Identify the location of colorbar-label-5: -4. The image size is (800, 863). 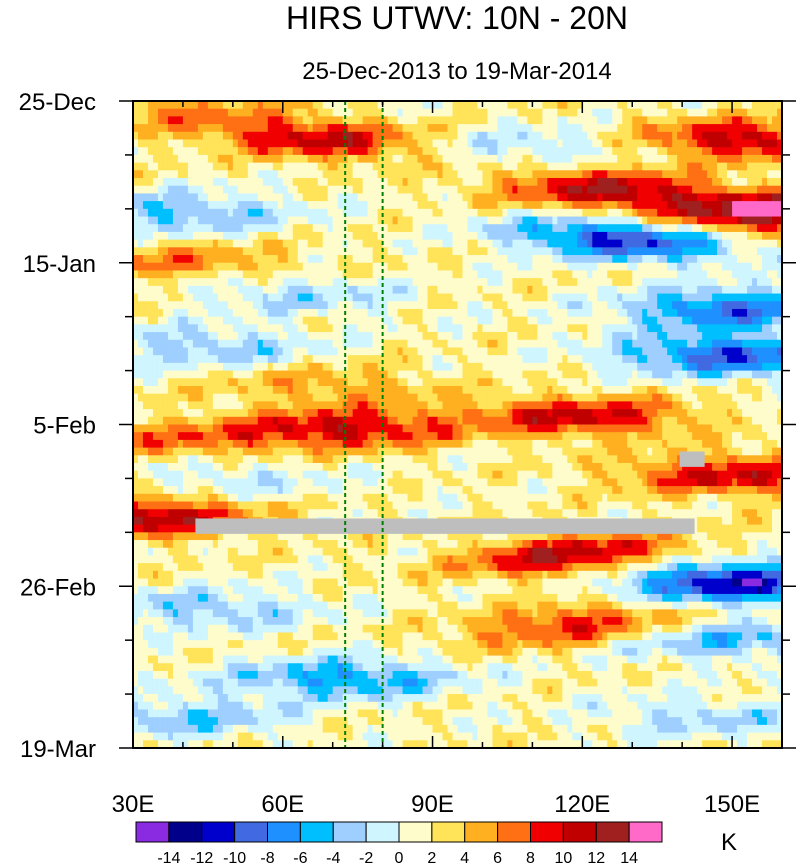
(333, 856).